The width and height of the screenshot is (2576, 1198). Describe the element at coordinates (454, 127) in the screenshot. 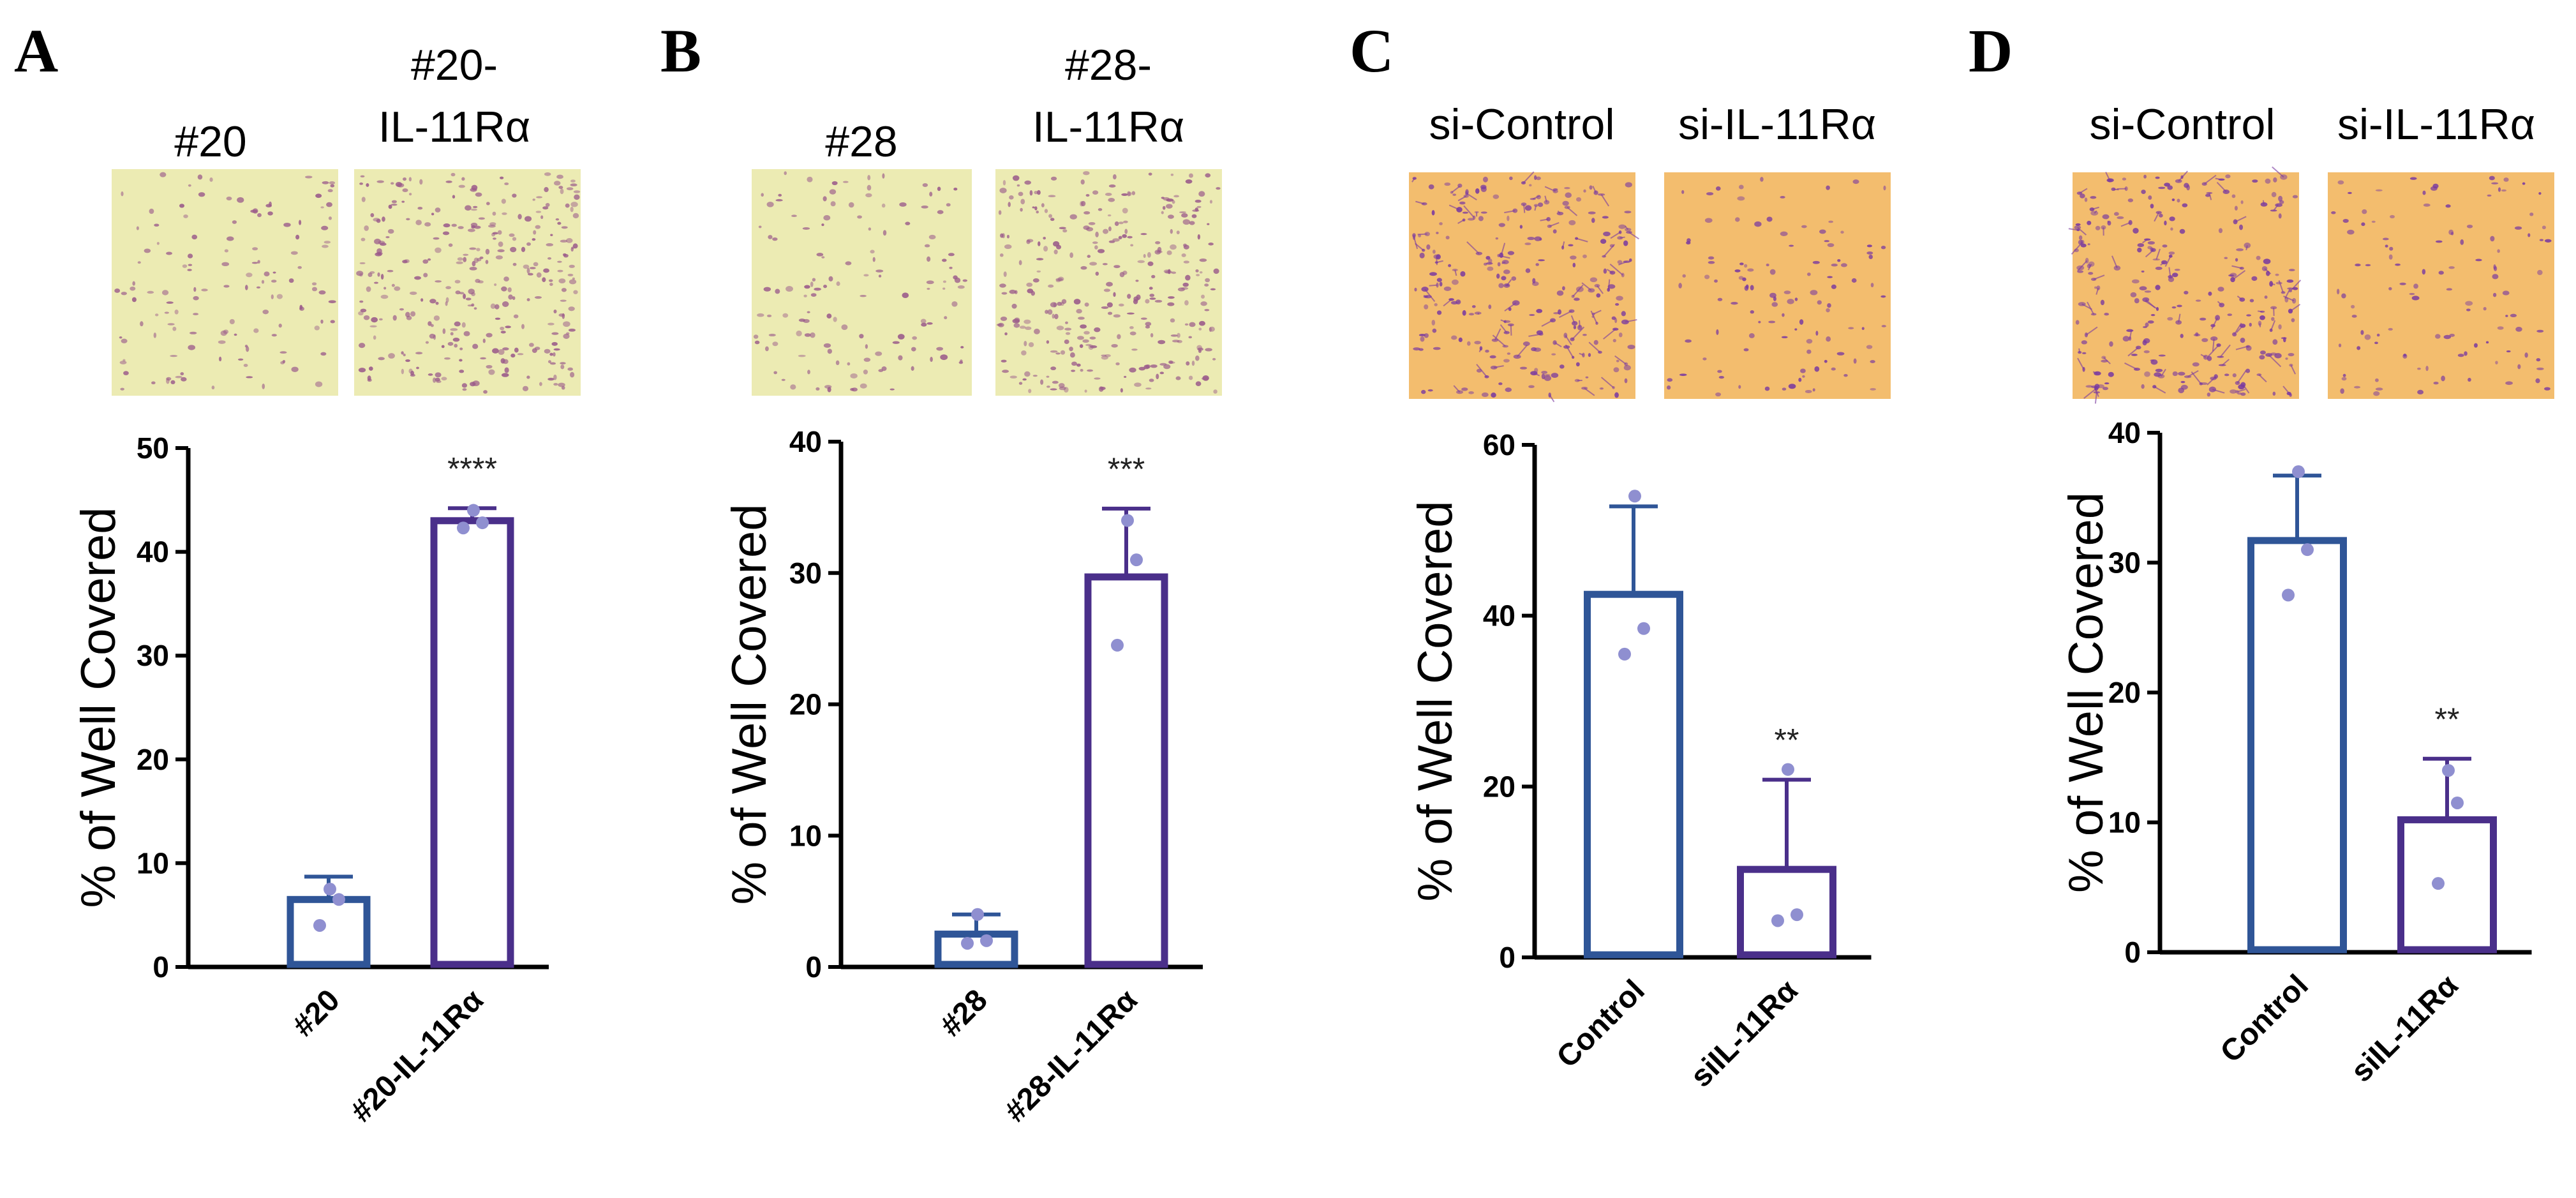

I see `panel-a-image-label-2-line: IL-11Rα` at that location.